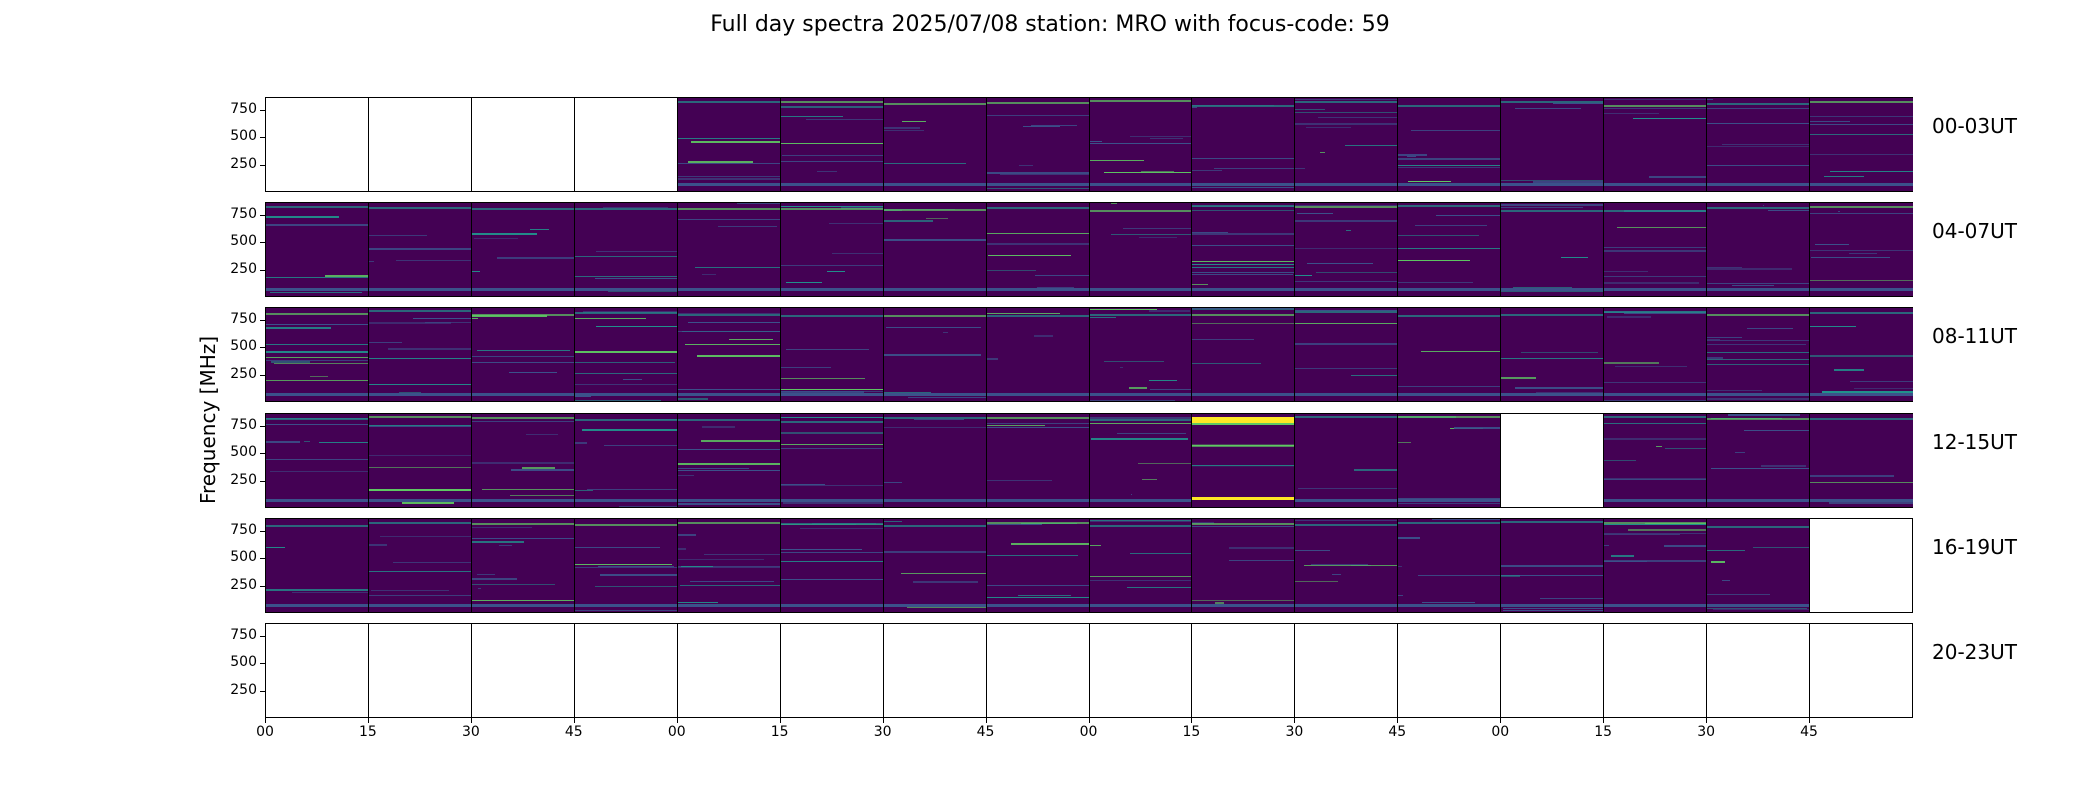 This screenshot has width=2100, height=800. What do you see at coordinates (779, 732) in the screenshot?
I see `x-tick-label: 15` at bounding box center [779, 732].